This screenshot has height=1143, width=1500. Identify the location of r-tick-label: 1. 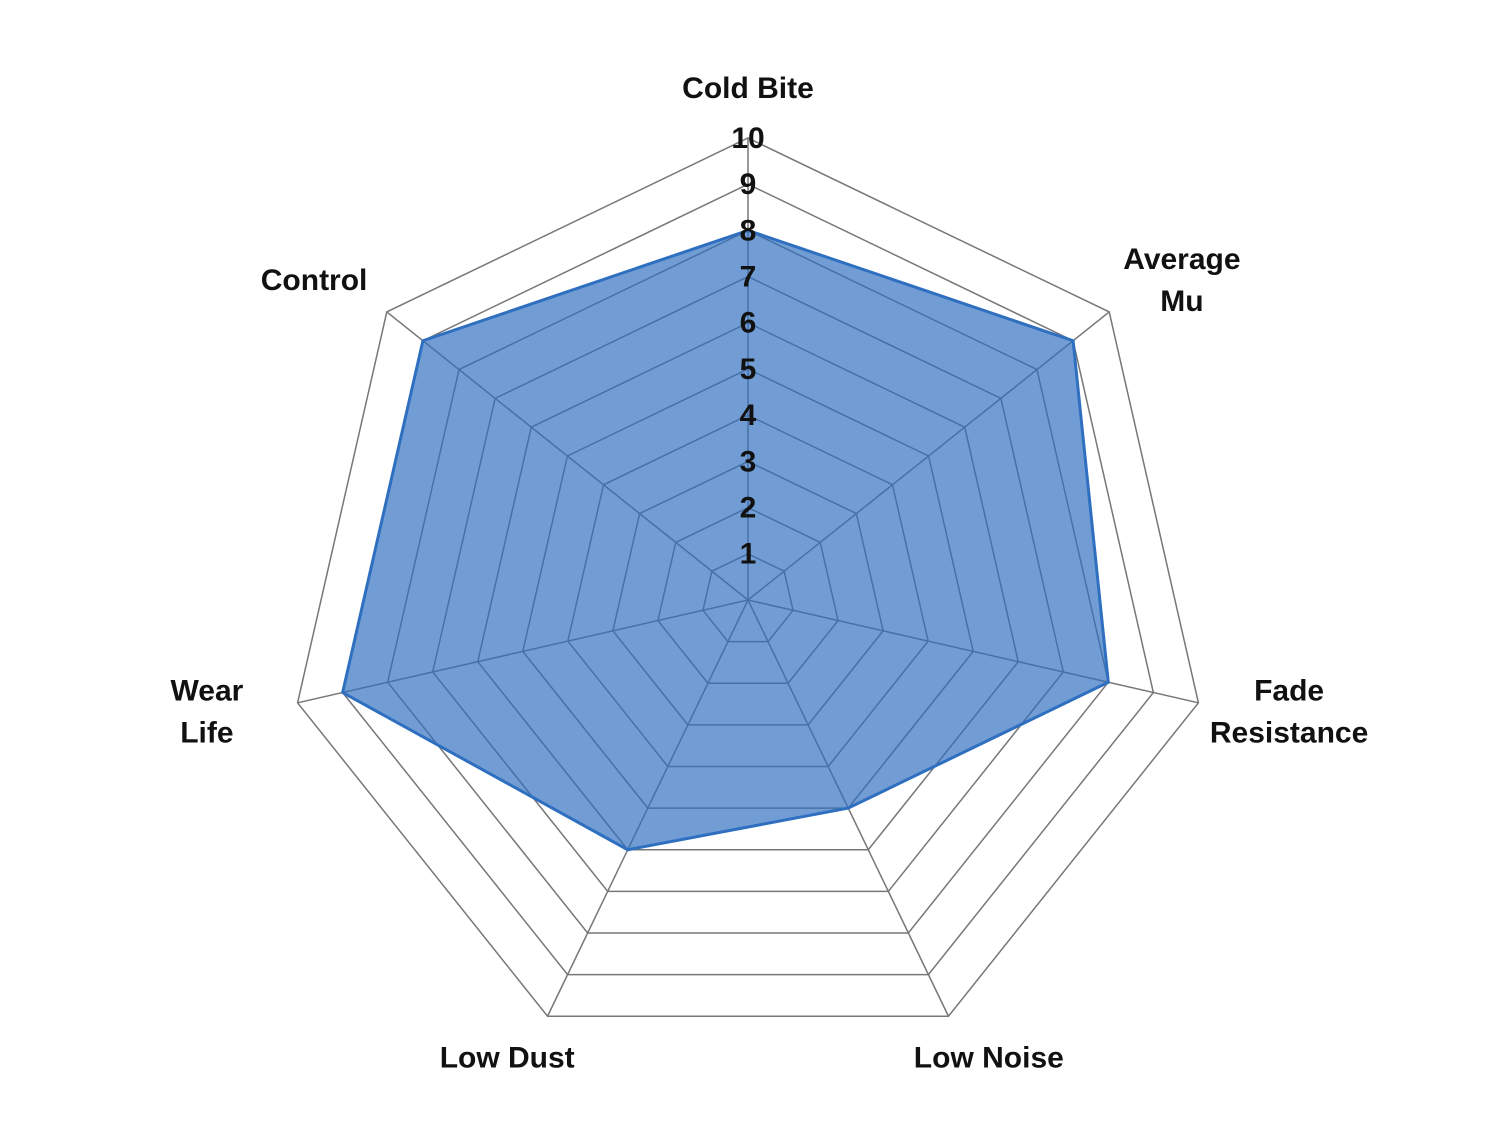
(748, 554).